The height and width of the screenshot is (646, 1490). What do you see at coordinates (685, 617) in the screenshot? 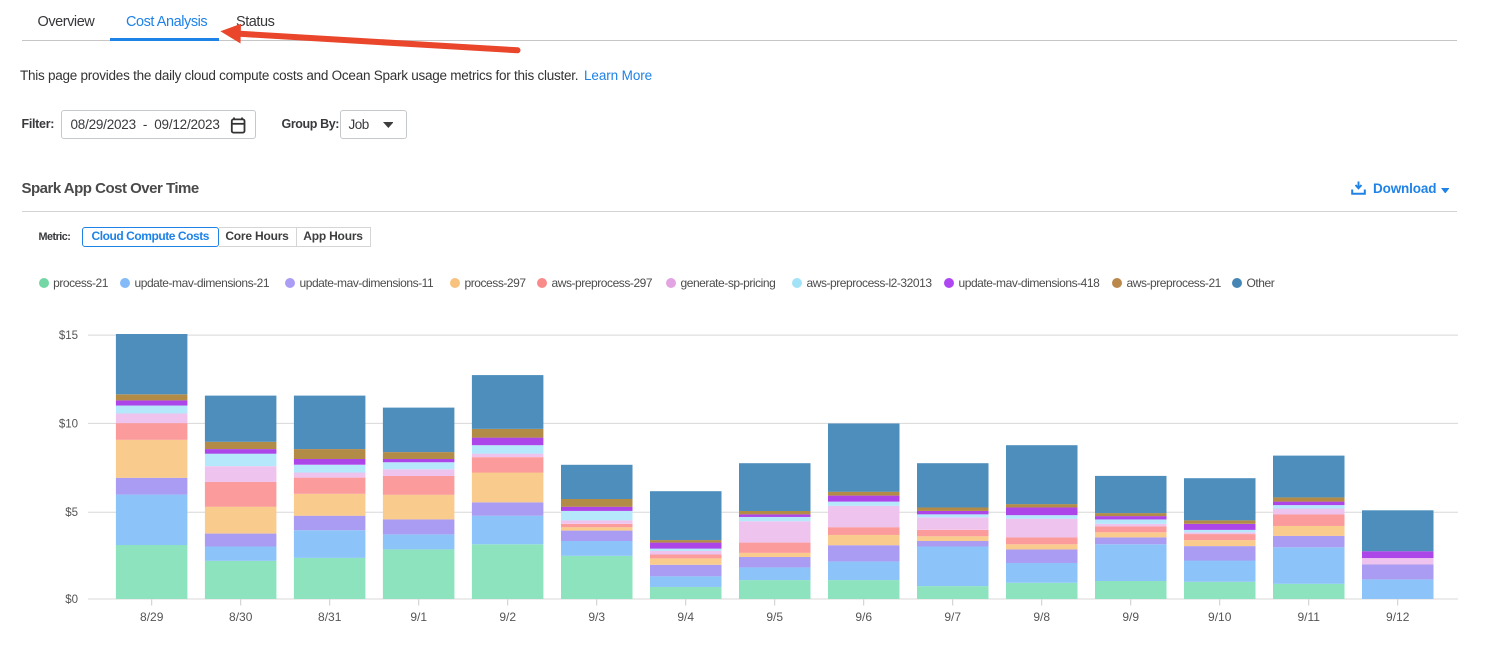
I see `svg-text: 9/4` at bounding box center [685, 617].